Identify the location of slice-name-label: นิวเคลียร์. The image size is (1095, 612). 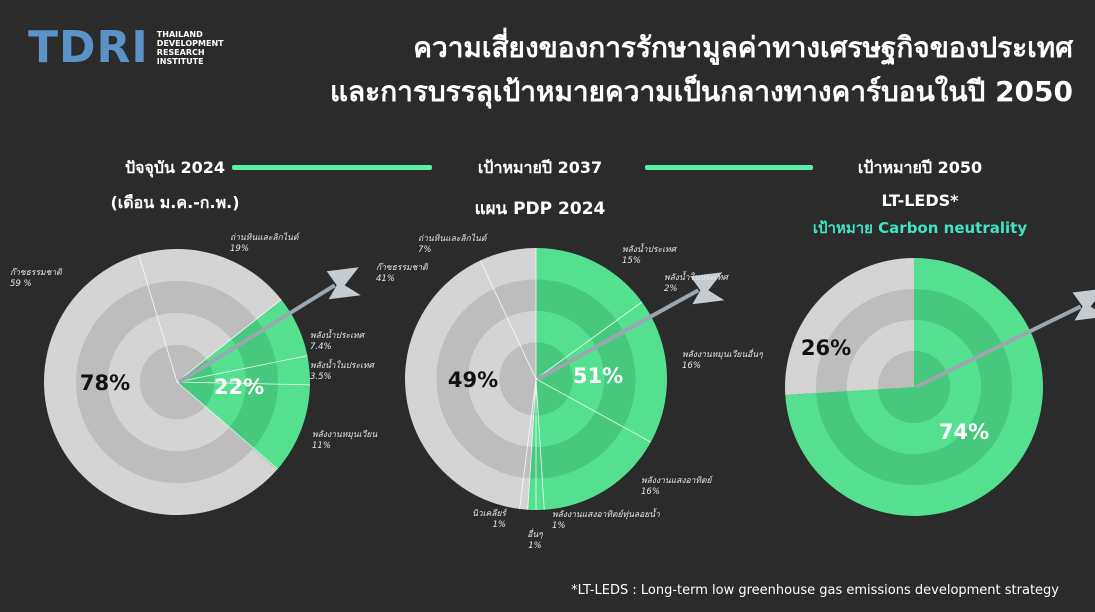
(490, 513).